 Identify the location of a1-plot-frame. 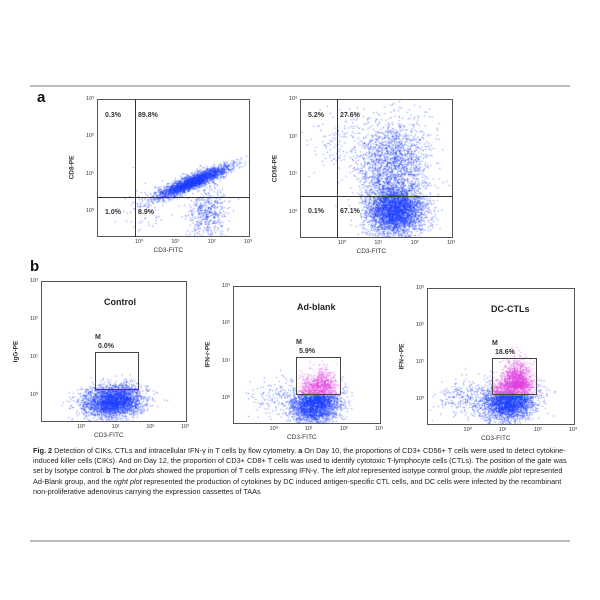
(376, 168).